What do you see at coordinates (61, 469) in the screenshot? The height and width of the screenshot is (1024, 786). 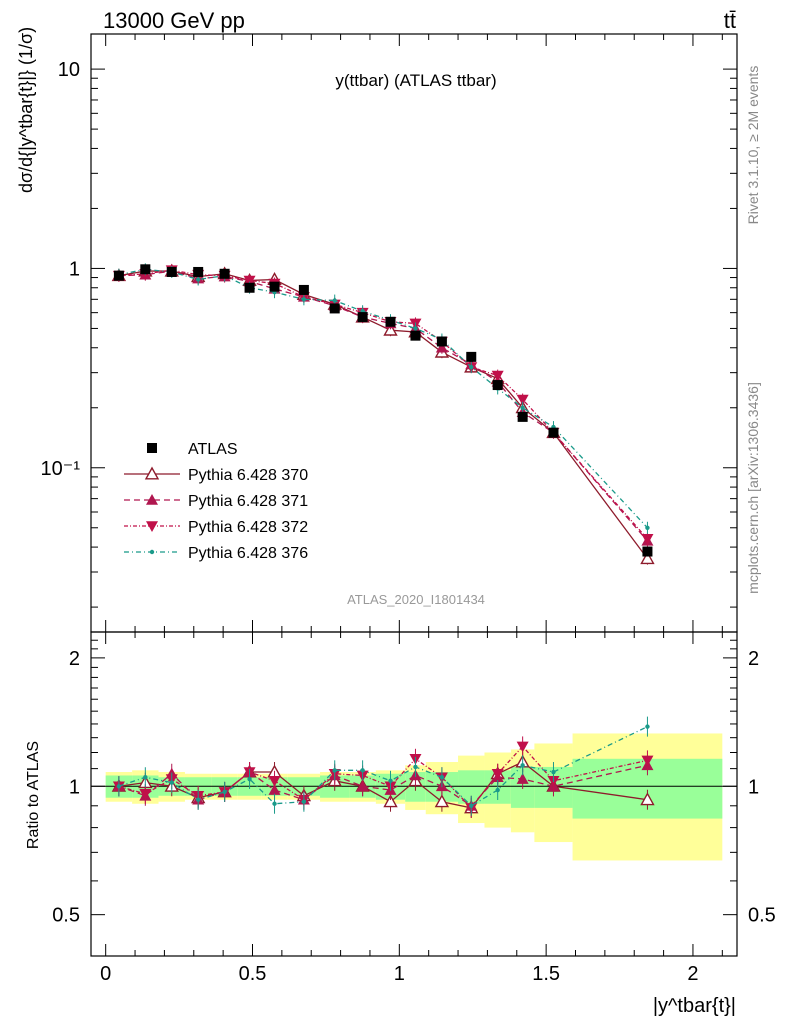 I see `y-tick-label: 10⁻¹` at bounding box center [61, 469].